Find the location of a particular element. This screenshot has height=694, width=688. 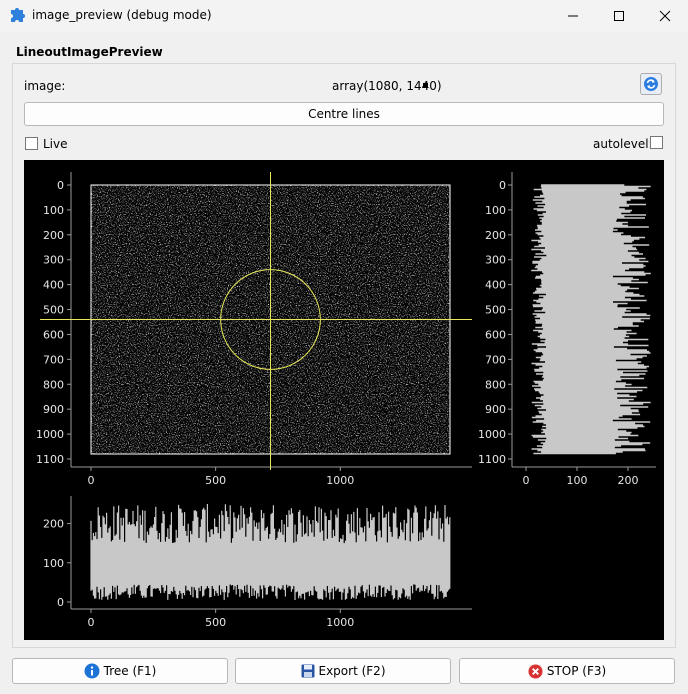

image-y-tick-label: 0 is located at coordinates (60, 185).